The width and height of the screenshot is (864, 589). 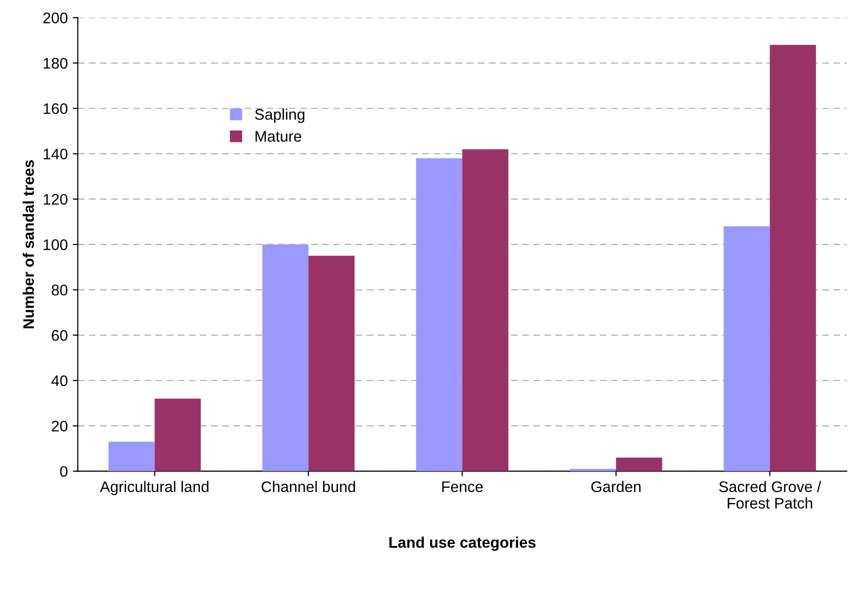 I want to click on x-tick-label: Sacred Grove / Forest Patch, so click(x=770, y=494).